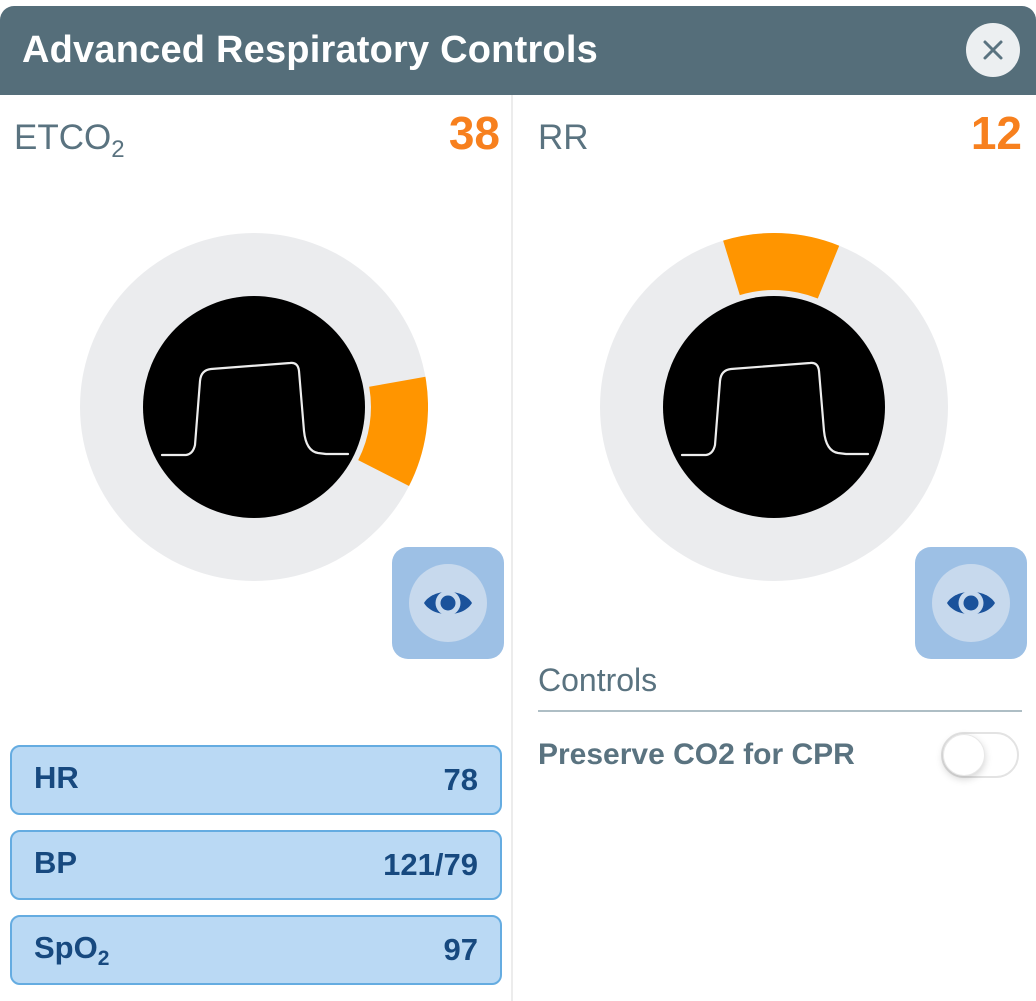 Image resolution: width=1036 pixels, height=1001 pixels. I want to click on dialog-header: Advanced Respiratory Controls, so click(518, 50).